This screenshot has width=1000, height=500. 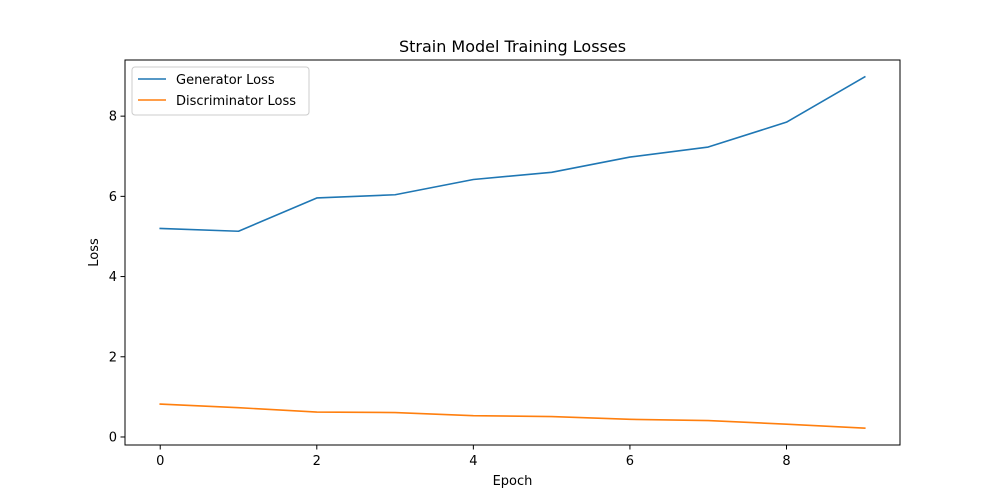 What do you see at coordinates (512, 416) in the screenshot?
I see `series-line-discriminator-loss` at bounding box center [512, 416].